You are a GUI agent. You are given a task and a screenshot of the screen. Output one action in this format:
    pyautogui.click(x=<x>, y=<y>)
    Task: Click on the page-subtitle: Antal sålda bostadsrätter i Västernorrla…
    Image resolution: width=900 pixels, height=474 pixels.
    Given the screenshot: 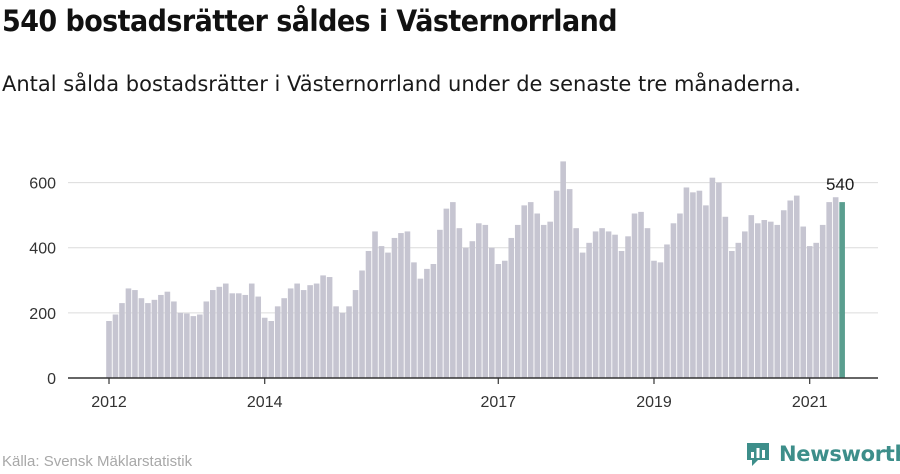 What is the action you would take?
    pyautogui.click(x=401, y=84)
    